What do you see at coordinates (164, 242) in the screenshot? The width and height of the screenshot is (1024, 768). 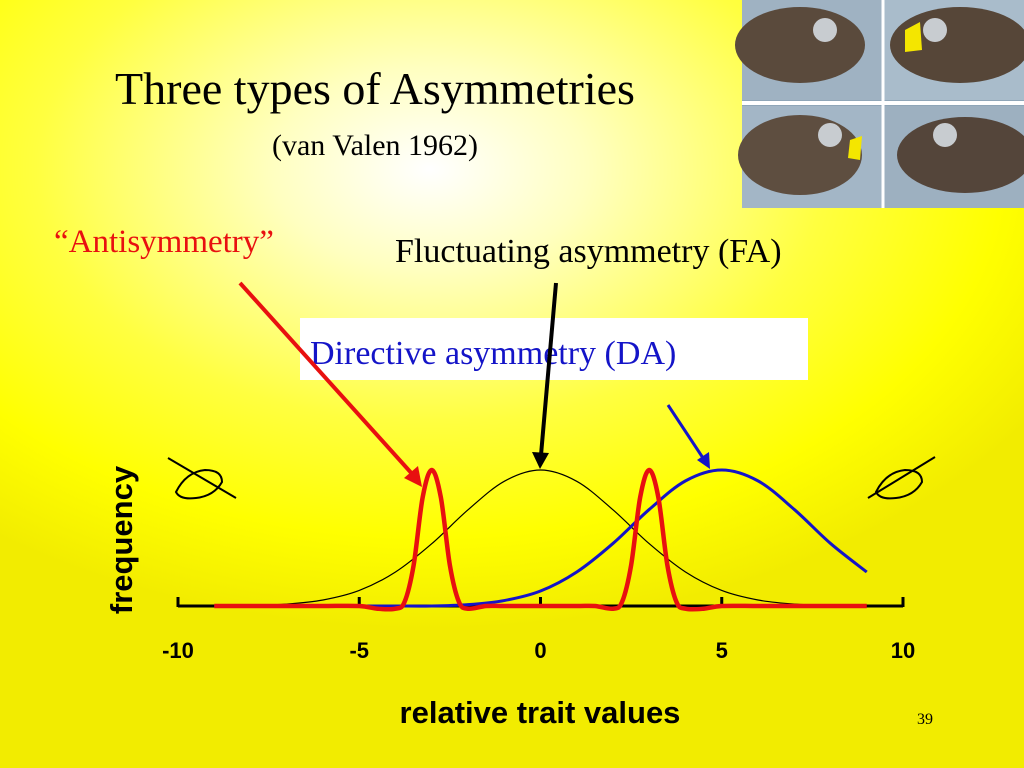 I see `antisymmetry-label: “Antisymmetry”` at bounding box center [164, 242].